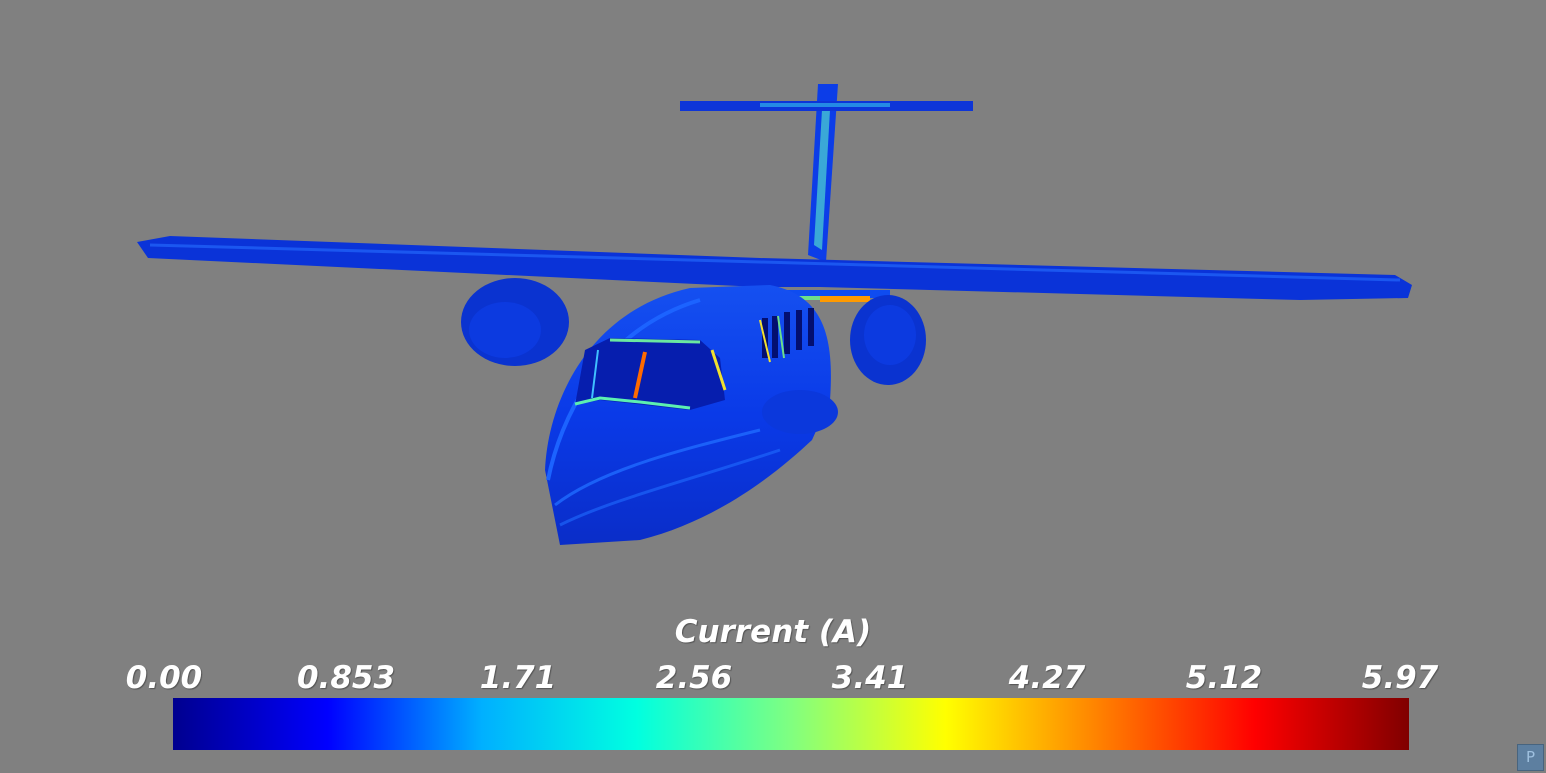 The image size is (1546, 773). What do you see at coordinates (822, 180) in the screenshot?
I see `tail-highlight` at bounding box center [822, 180].